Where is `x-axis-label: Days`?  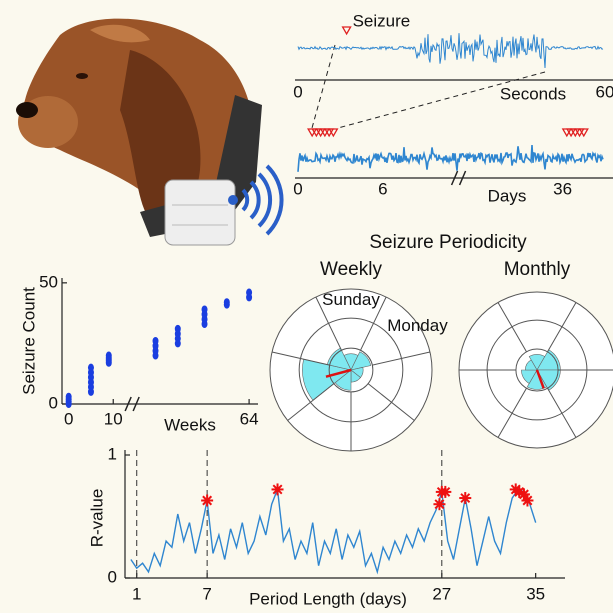
x-axis-label: Days is located at coordinates (507, 195).